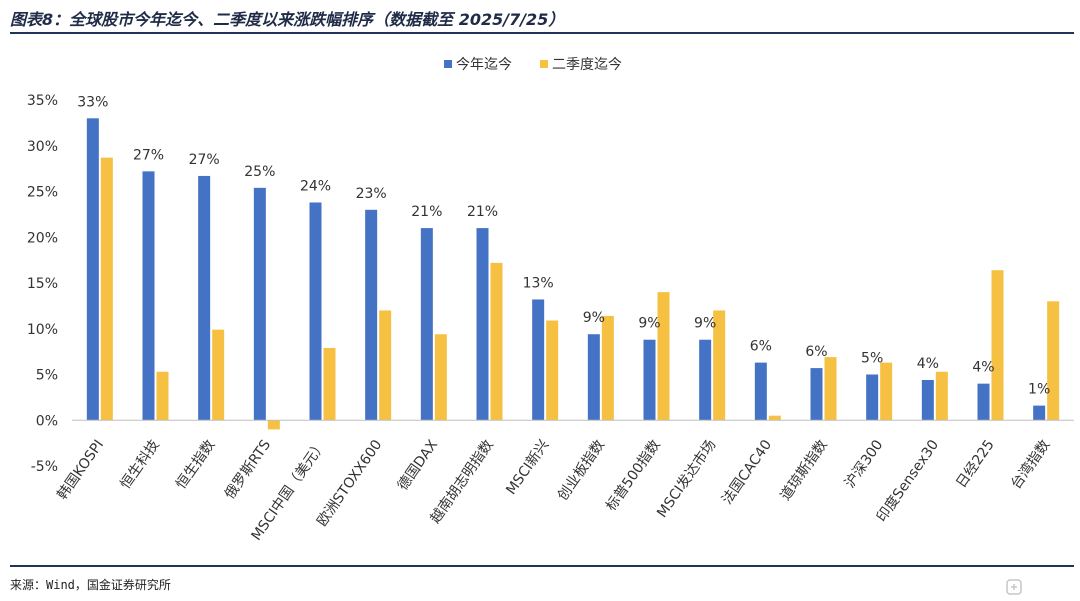 Image resolution: width=1080 pixels, height=601 pixels. Describe the element at coordinates (42, 101) in the screenshot. I see `y-tick-label: 35%` at that location.